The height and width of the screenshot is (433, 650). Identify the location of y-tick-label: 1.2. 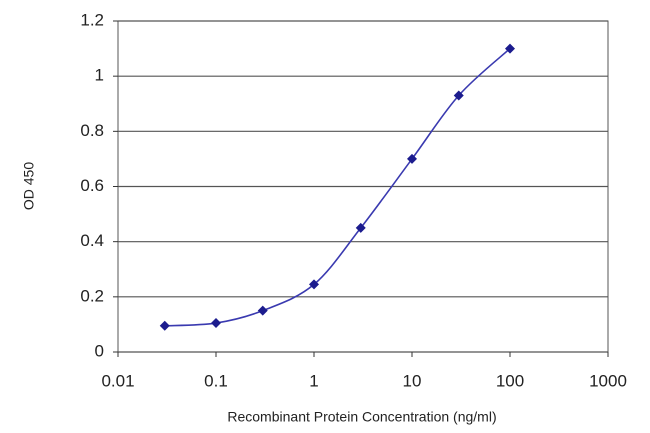
(92, 19).